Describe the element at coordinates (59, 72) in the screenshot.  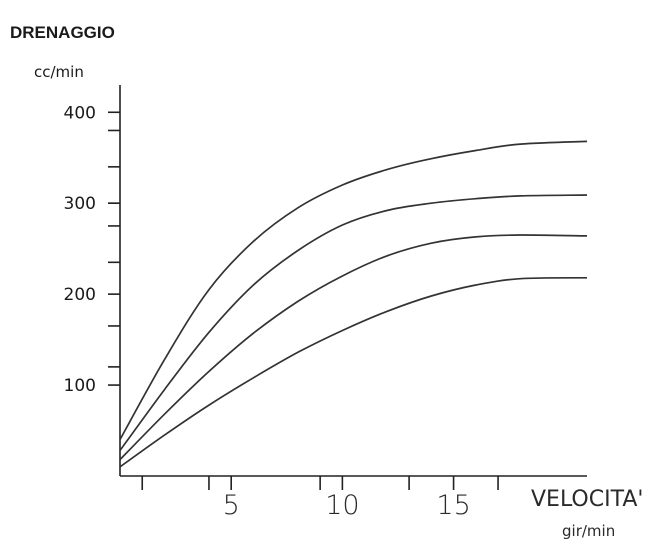
I see `y-axis-unit-label: cc/min` at that location.